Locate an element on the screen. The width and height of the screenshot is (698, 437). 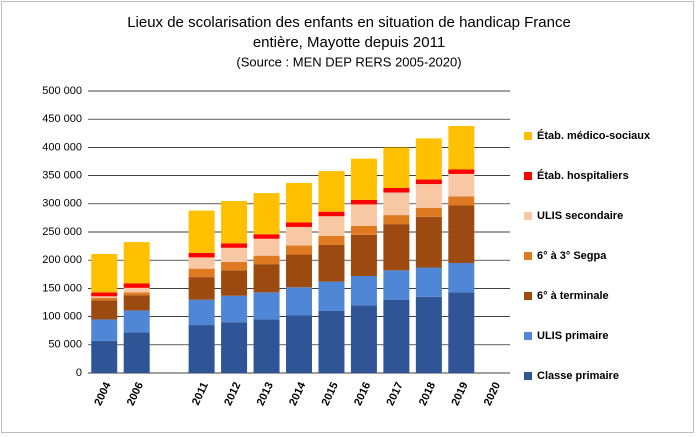
chart-title: entière, Mayotte depuis 2011 is located at coordinates (349, 42).